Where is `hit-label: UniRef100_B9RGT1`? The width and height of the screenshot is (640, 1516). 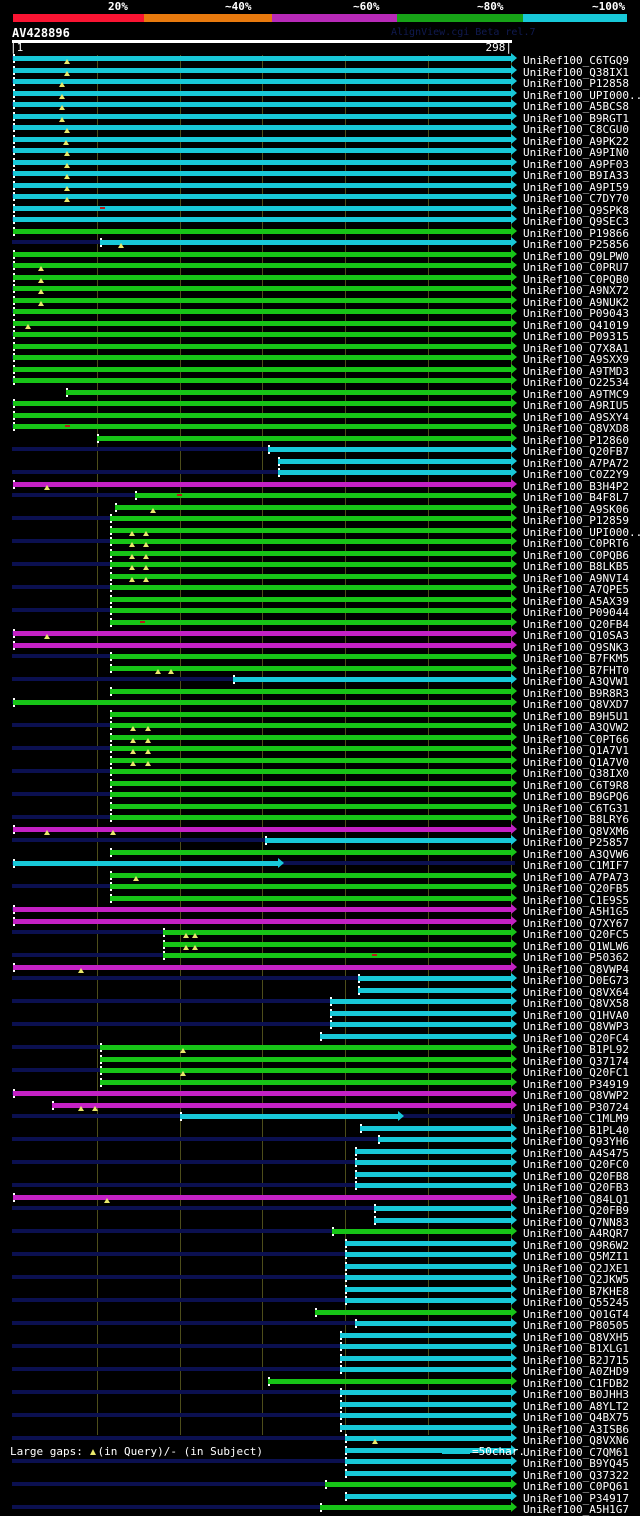
hit-label: UniRef100_B9RGT1 is located at coordinates (576, 118).